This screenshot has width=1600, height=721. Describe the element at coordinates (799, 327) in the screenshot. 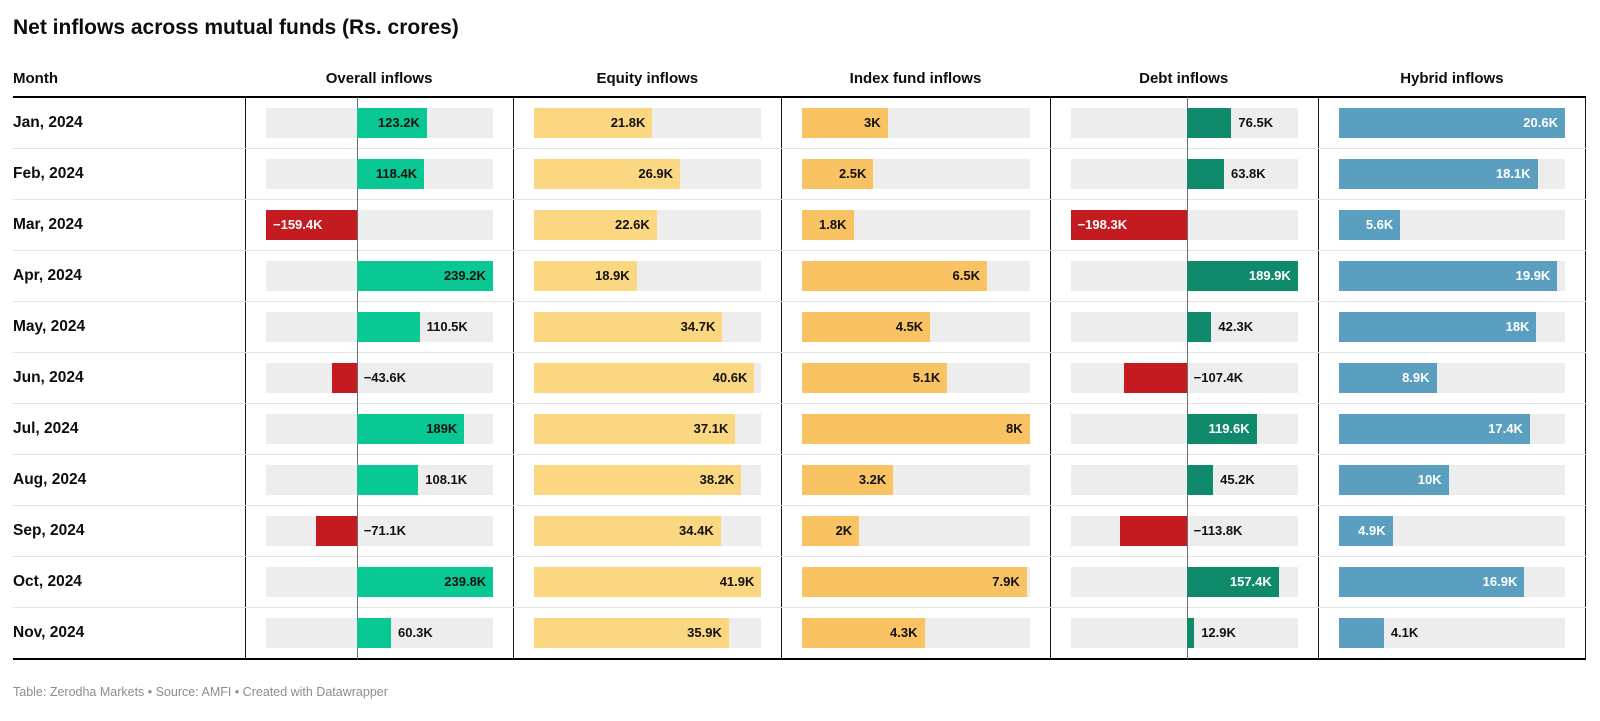

I see `table-row: May, 2024 110.5K 34.7K 4.5K 42.3K 18K` at that location.